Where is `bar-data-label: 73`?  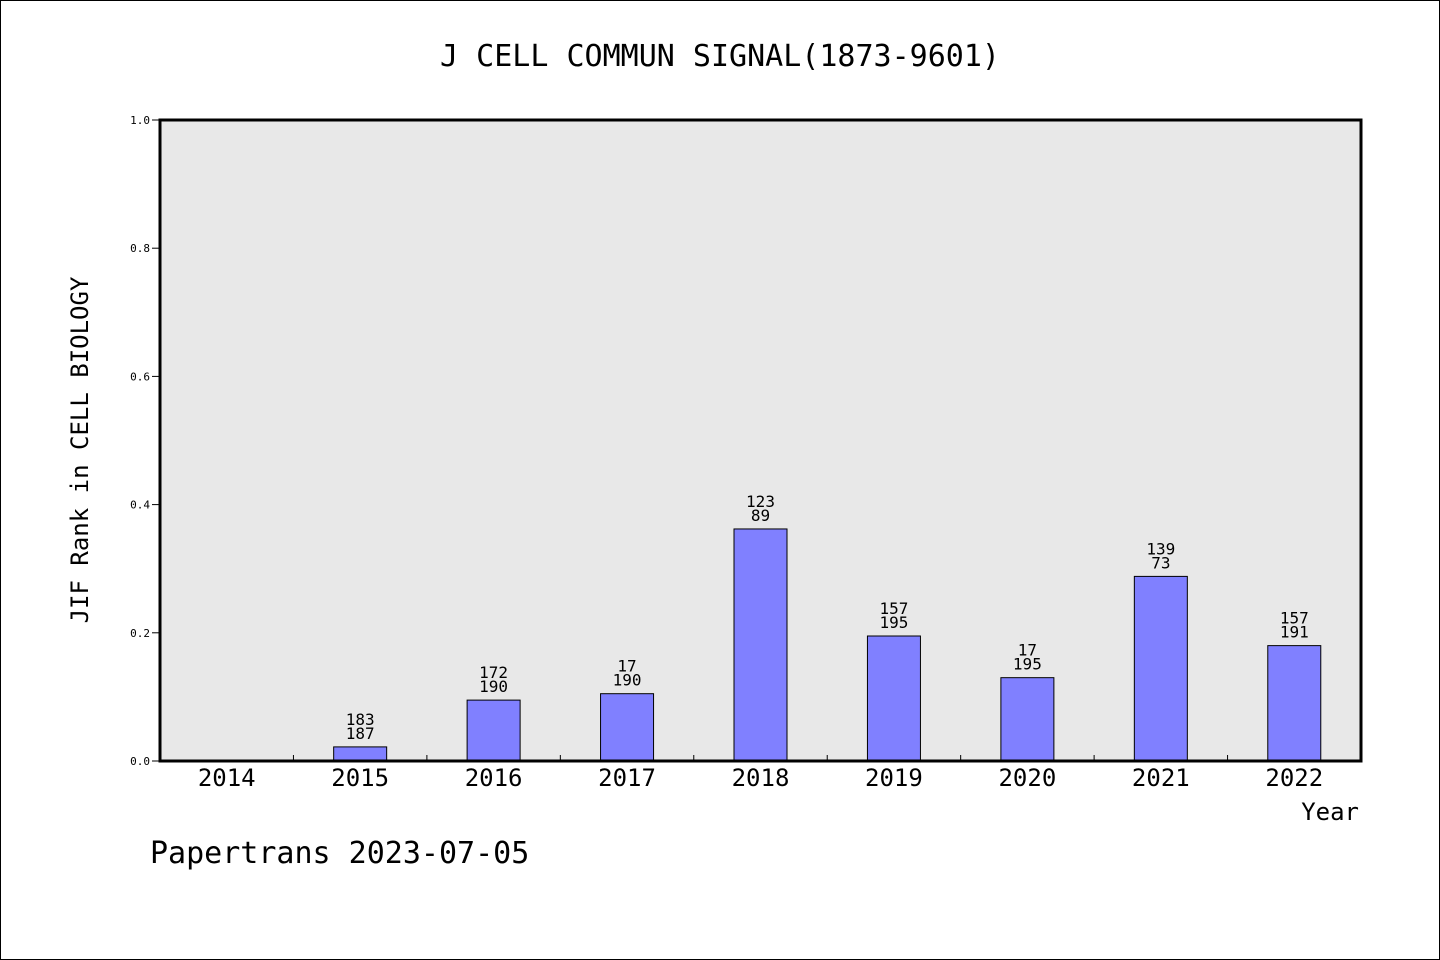
bar-data-label: 73 is located at coordinates (1160, 562).